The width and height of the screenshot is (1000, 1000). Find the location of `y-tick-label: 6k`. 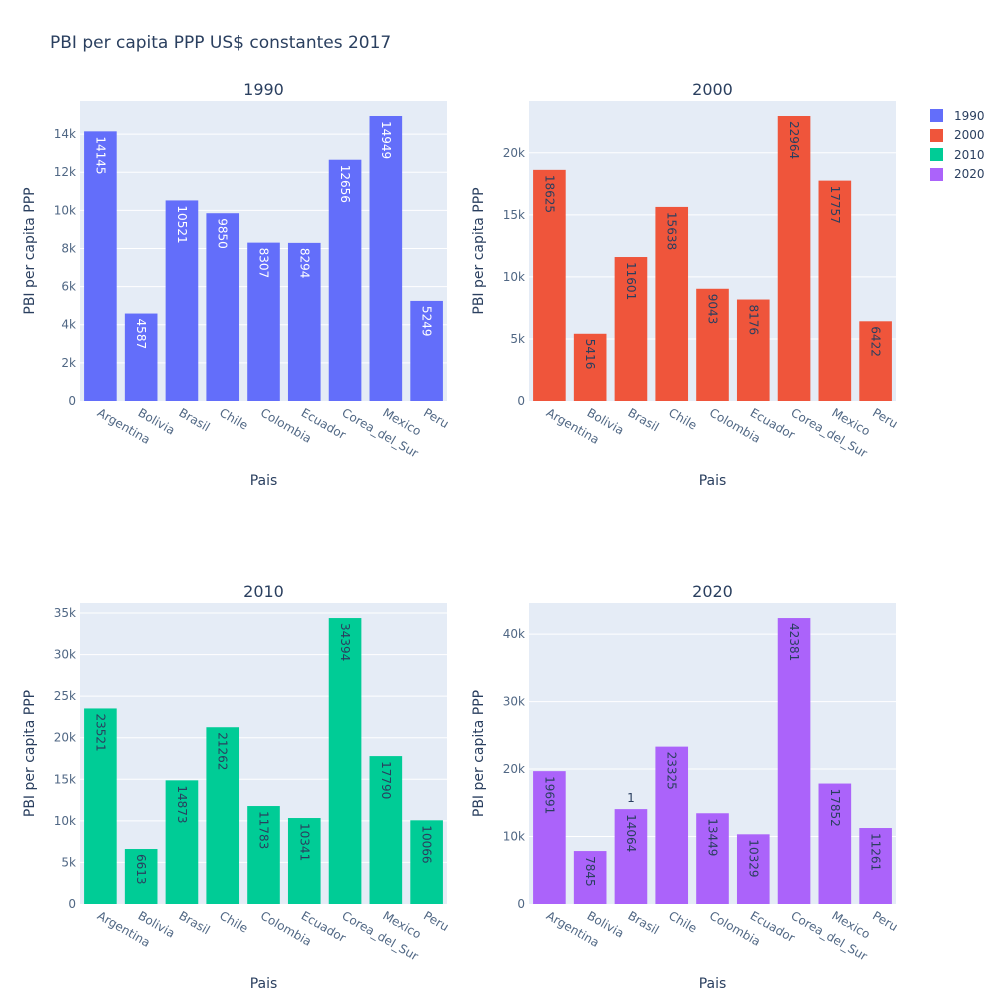

y-tick-label: 6k is located at coordinates (68, 287).